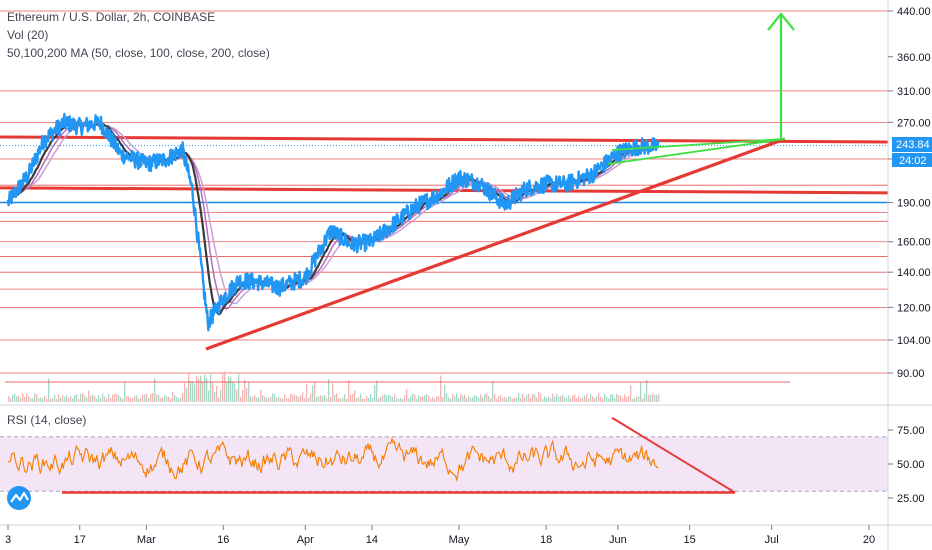 The width and height of the screenshot is (932, 550). What do you see at coordinates (111, 17) in the screenshot?
I see `symbol-title: Ethereum / U.S. Dollar, 2h, COINBASE` at bounding box center [111, 17].